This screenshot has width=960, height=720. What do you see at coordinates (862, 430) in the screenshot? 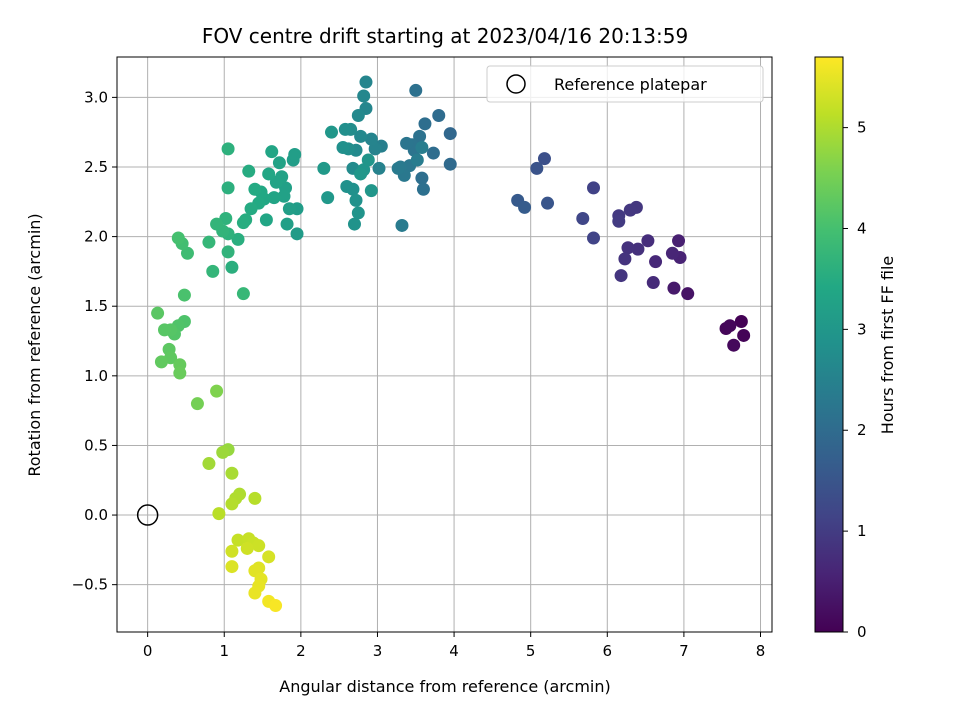
I see `colorbar-tick-label: 2` at bounding box center [862, 430].